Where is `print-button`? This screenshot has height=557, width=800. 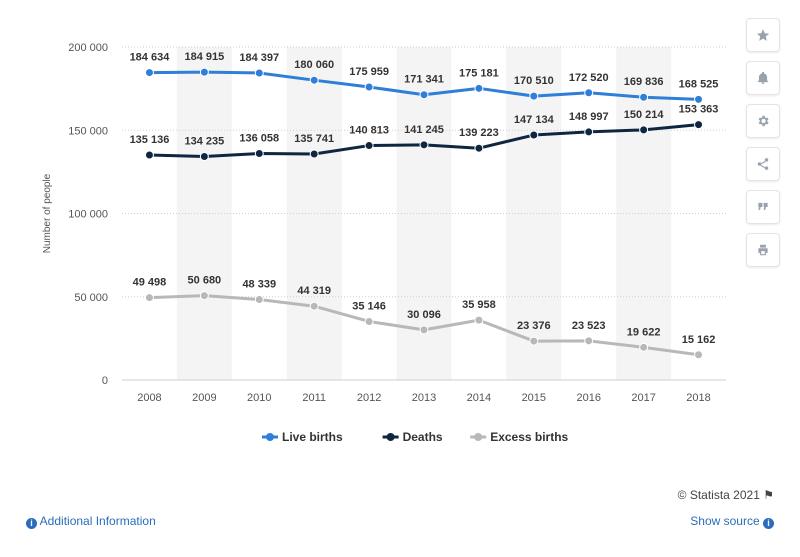 print-button is located at coordinates (763, 250).